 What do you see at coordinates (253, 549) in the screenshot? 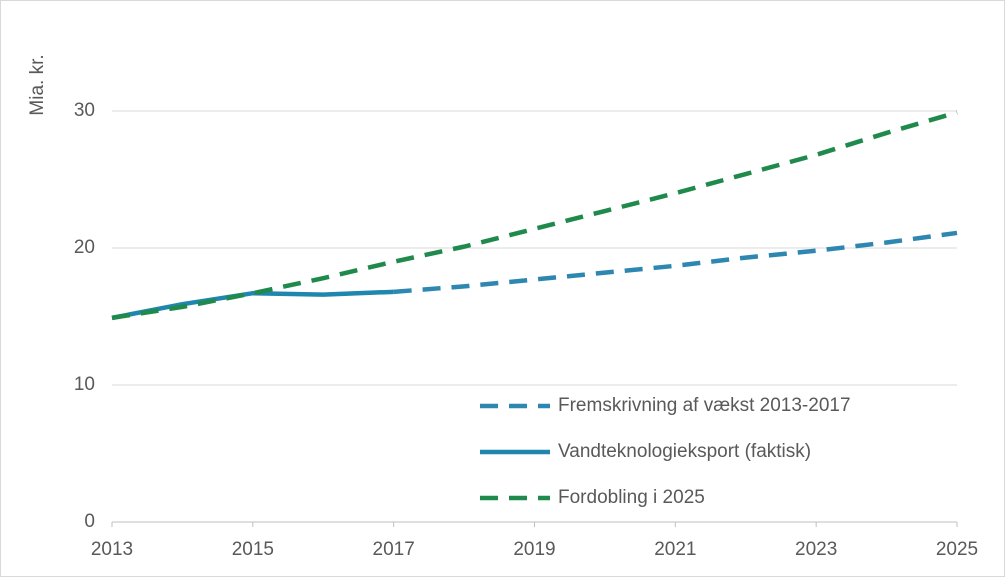
I see `x-tick-label: 2015` at bounding box center [253, 549].